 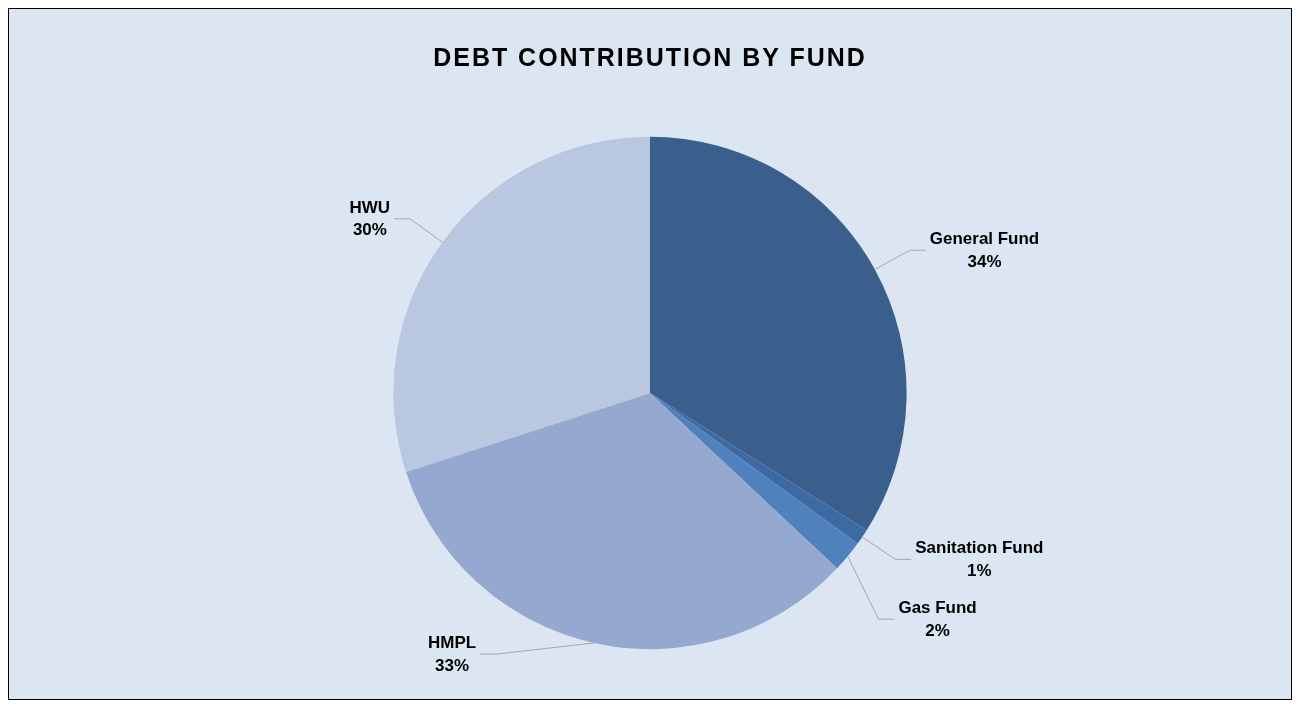 What do you see at coordinates (984, 238) in the screenshot?
I see `slice-label: General Fund` at bounding box center [984, 238].